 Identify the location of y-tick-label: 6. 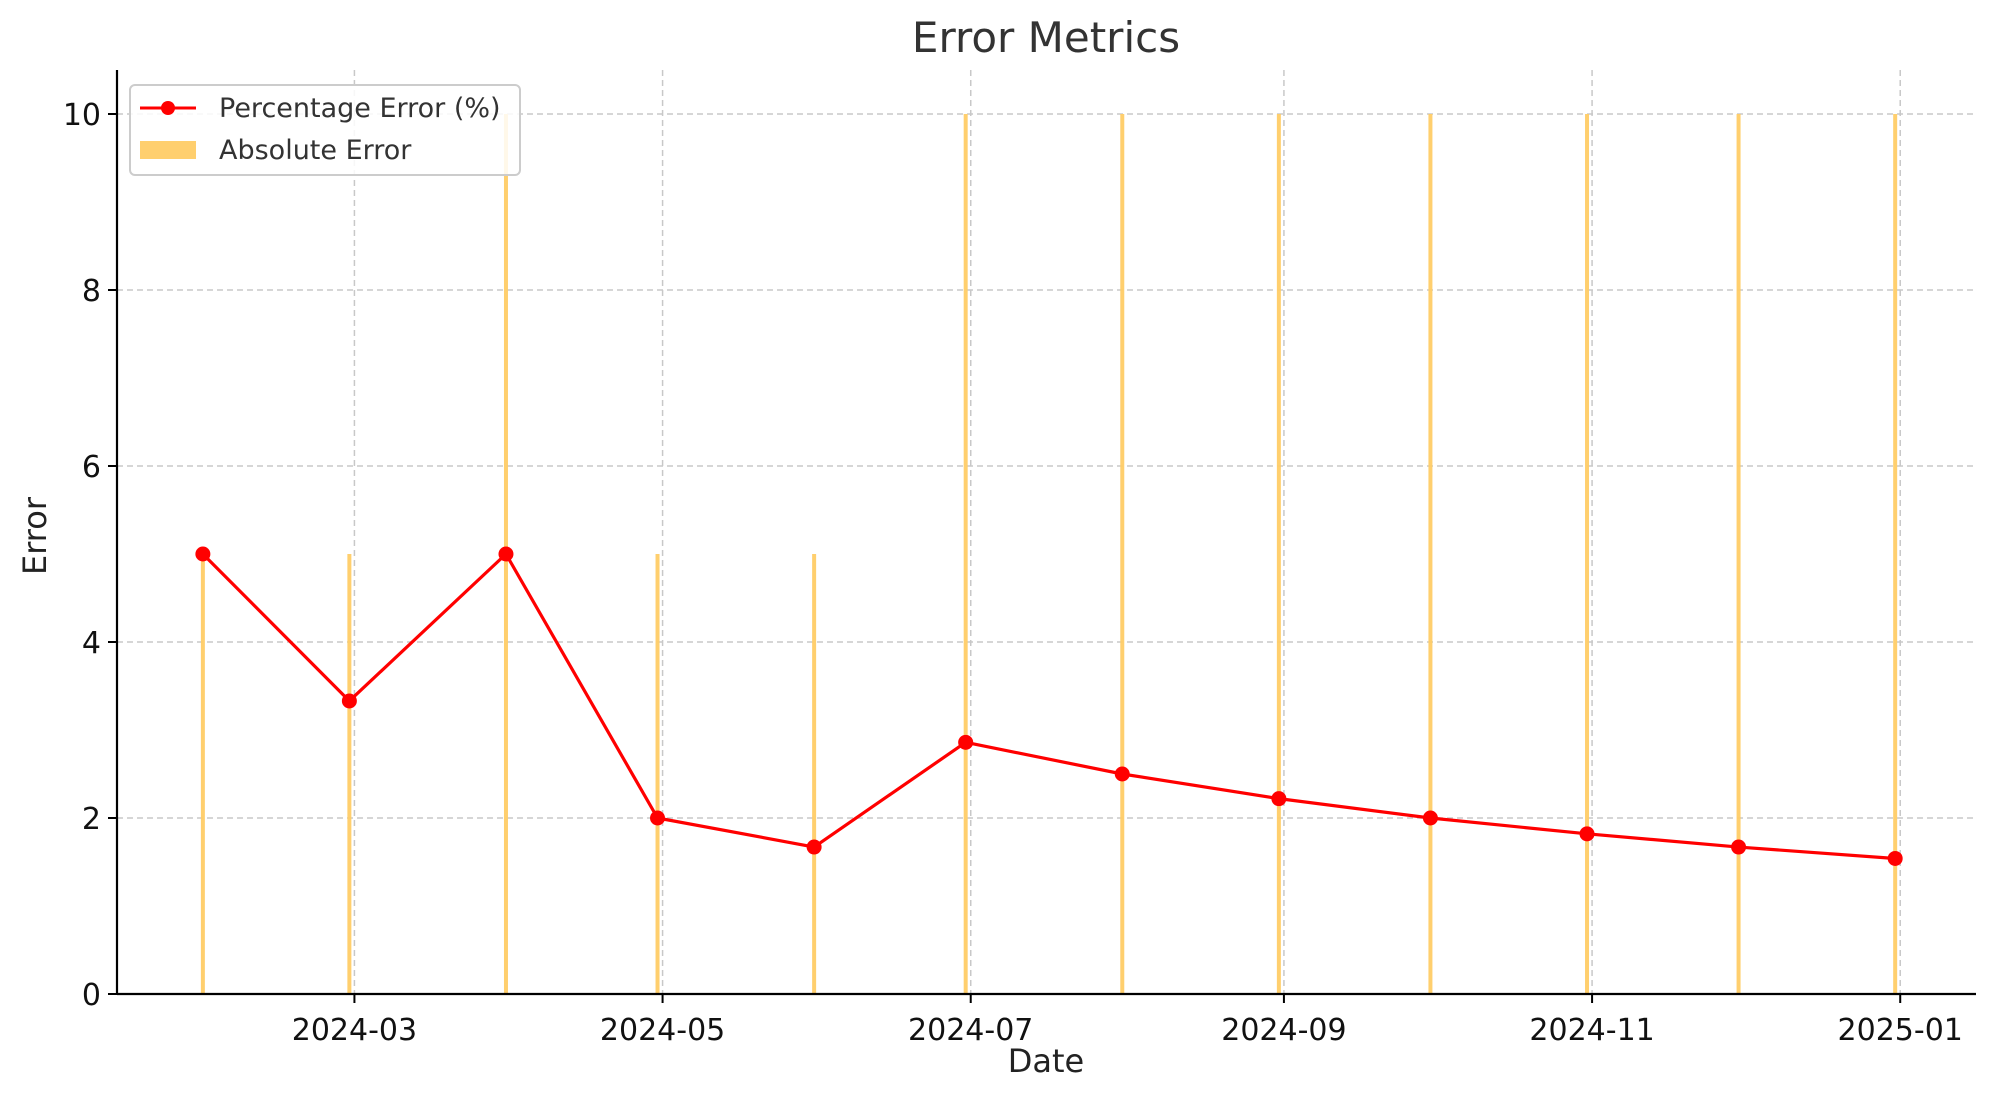
(91, 467).